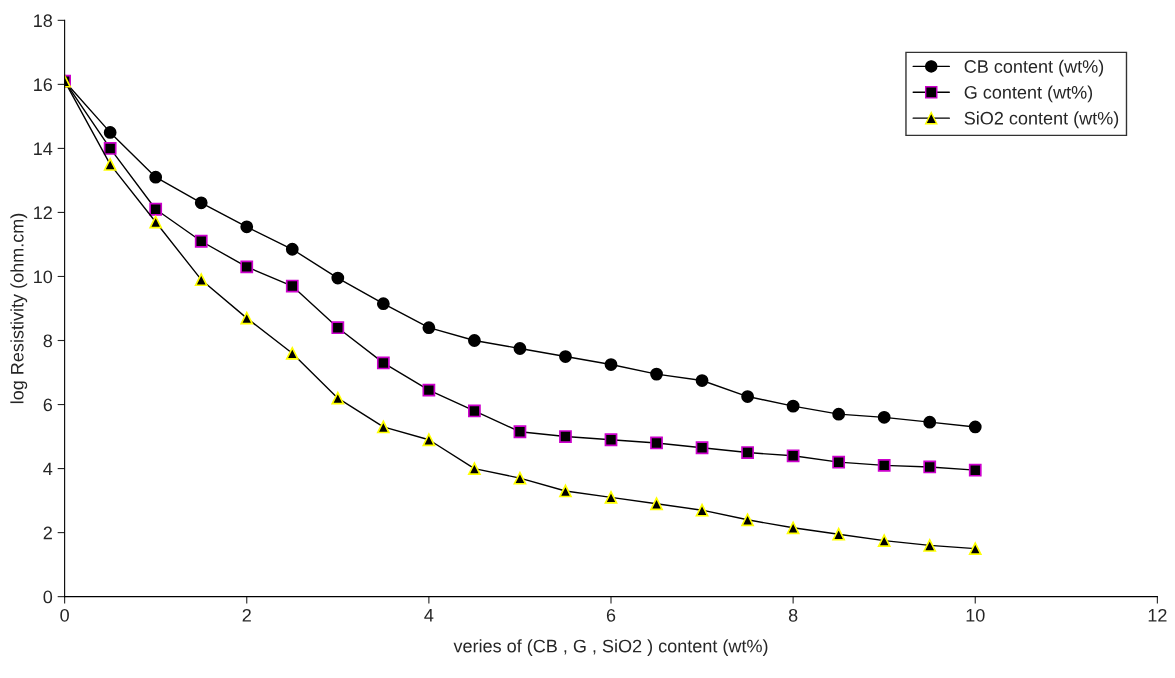 The width and height of the screenshot is (1175, 678). Describe the element at coordinates (1028, 94) in the screenshot. I see `legend-label: G content (wt%)` at that location.